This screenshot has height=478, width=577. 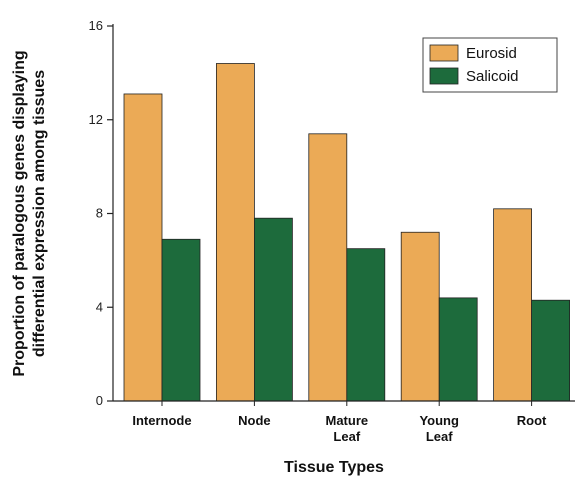 I want to click on y-tick-label: 16, so click(x=96, y=25).